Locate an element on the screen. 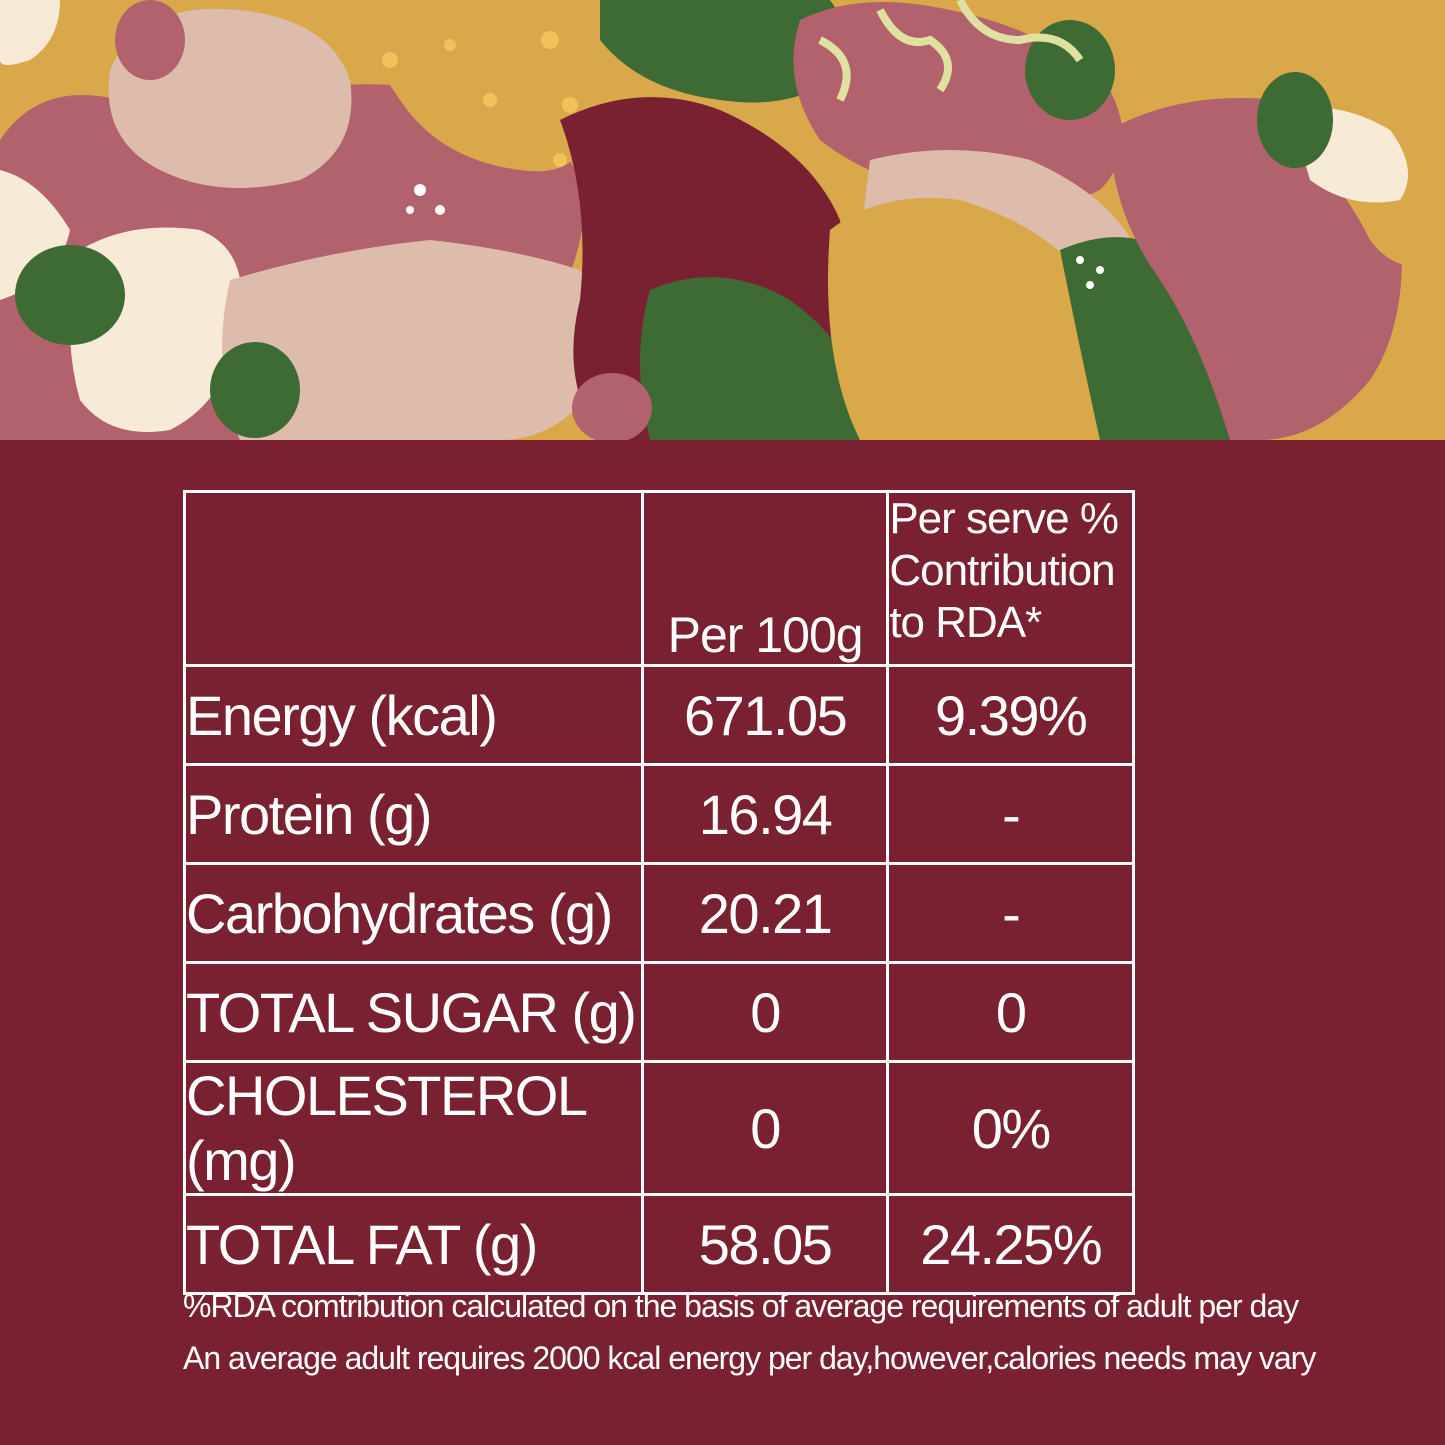  nutrient-name: TOTAL SUGAR (g) is located at coordinates (413, 1012).